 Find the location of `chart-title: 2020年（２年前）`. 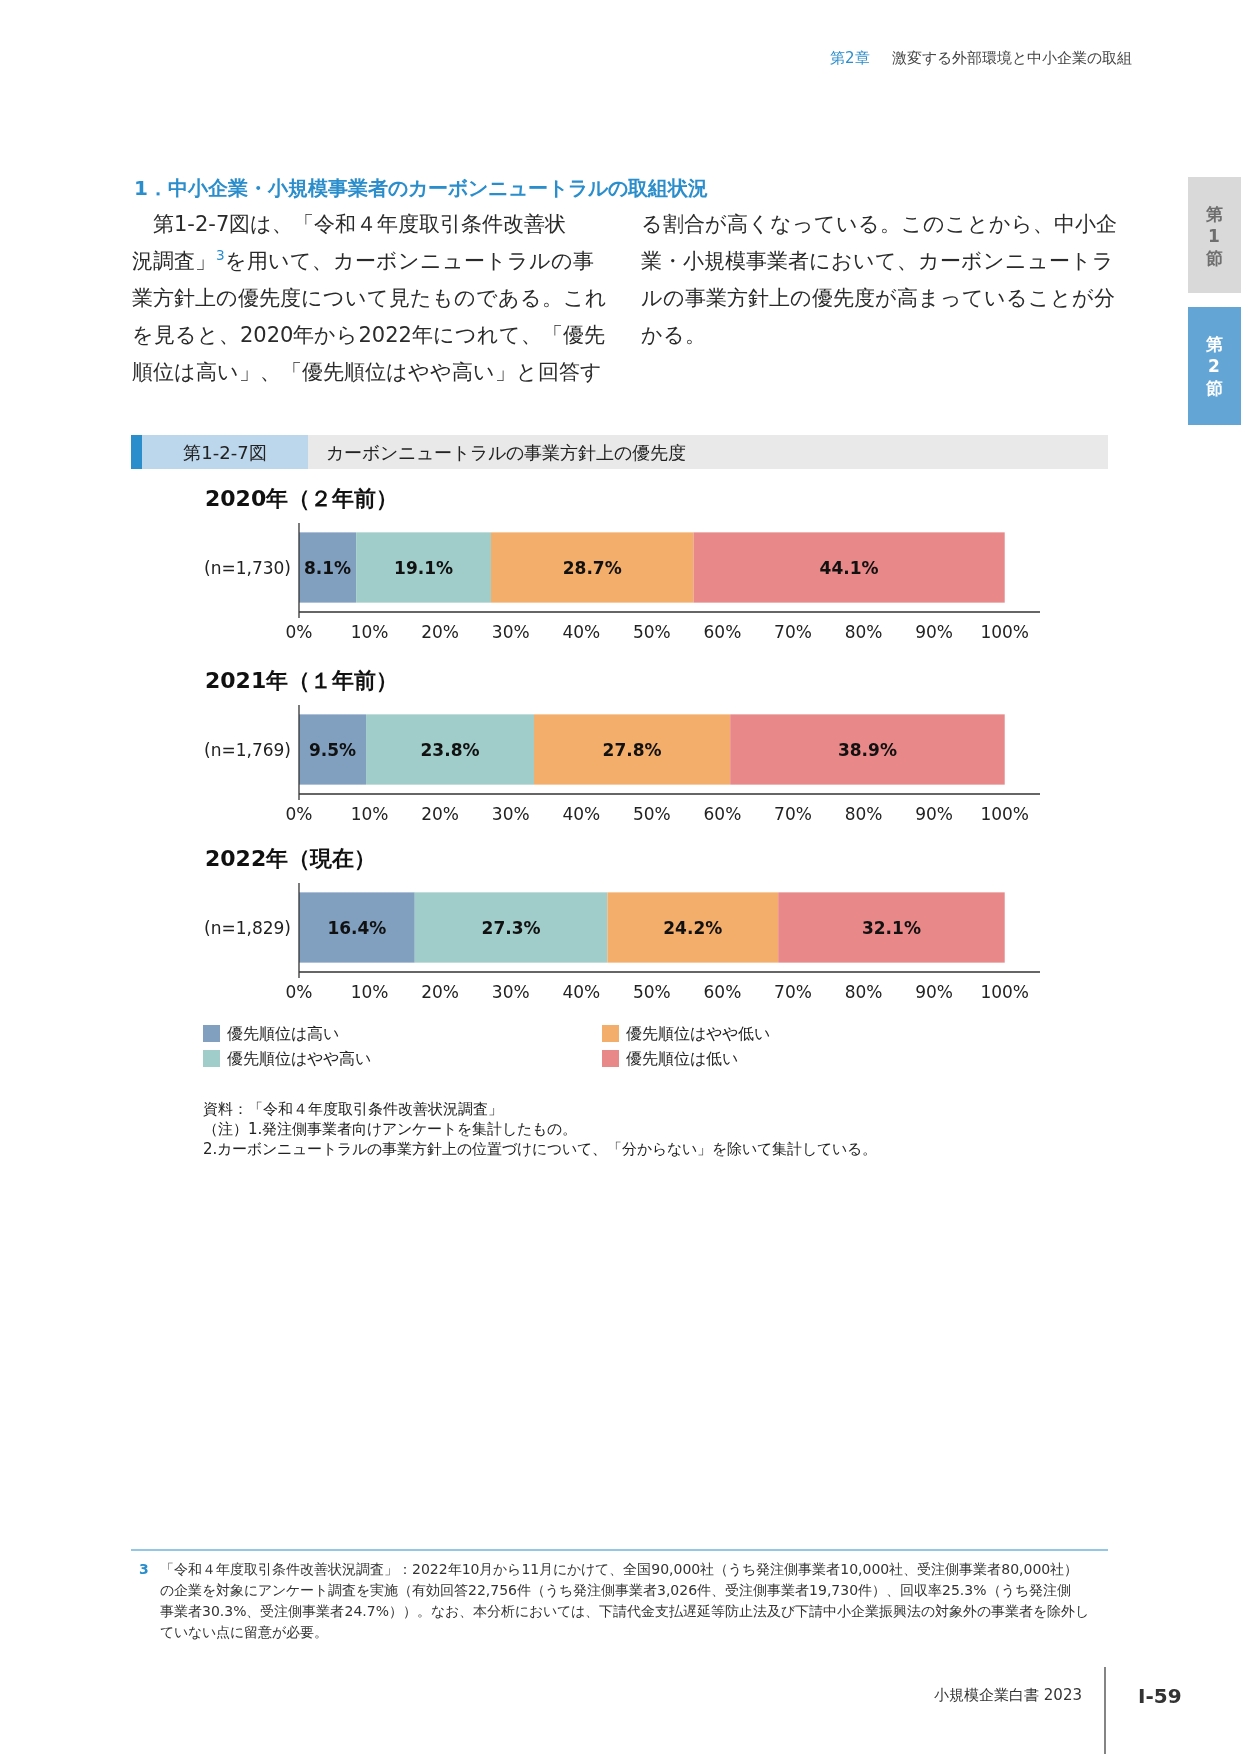

chart-title: 2020年（２年前） is located at coordinates (302, 498).